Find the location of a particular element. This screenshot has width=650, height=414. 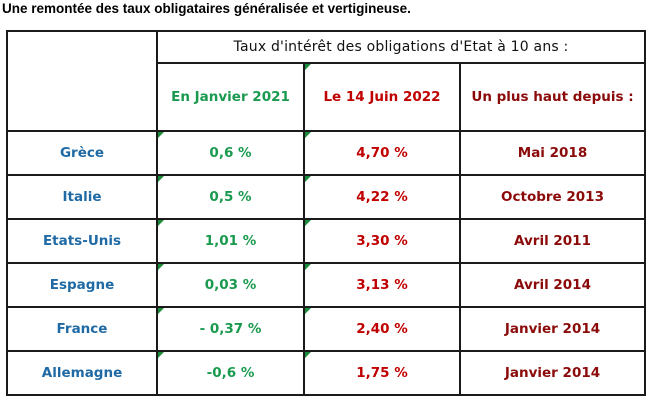

table-row: France - 0,37 % 2,40 % Janvier 2014 is located at coordinates (326, 329).